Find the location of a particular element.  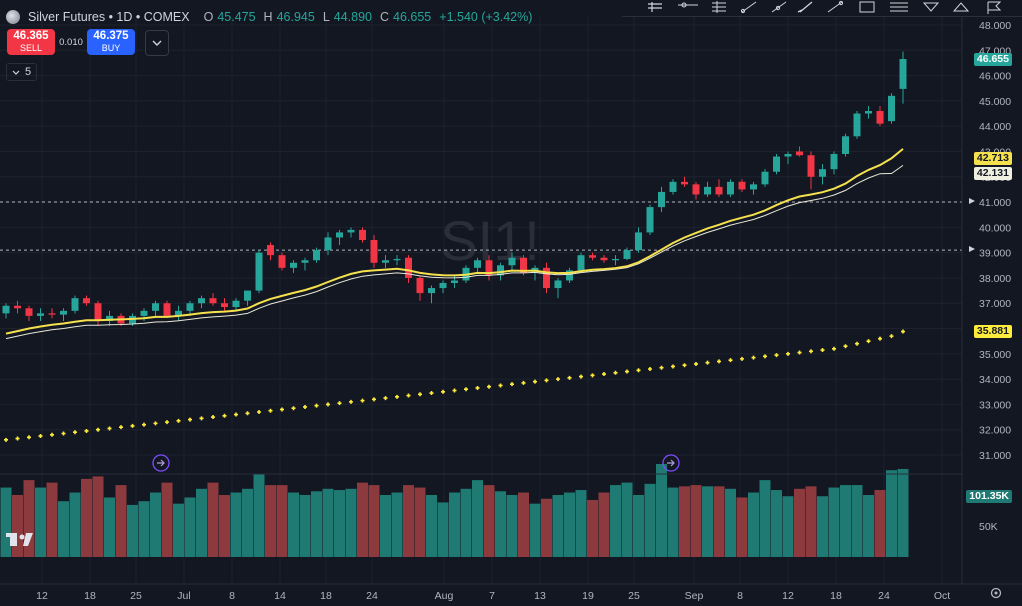

time-axis: 12 18 25 Jul 8 14 18 24 Aug 7 13 19 25 Sep 8 12 18 24 Oct is located at coordinates (493, 596).